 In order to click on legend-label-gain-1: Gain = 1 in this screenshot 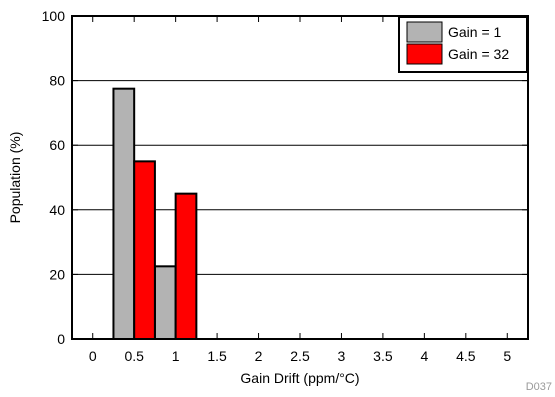, I will do `click(475, 32)`.